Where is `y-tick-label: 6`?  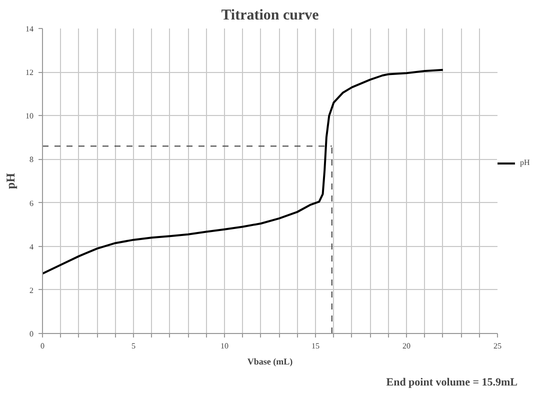 y-tick-label: 6 is located at coordinates (32, 203).